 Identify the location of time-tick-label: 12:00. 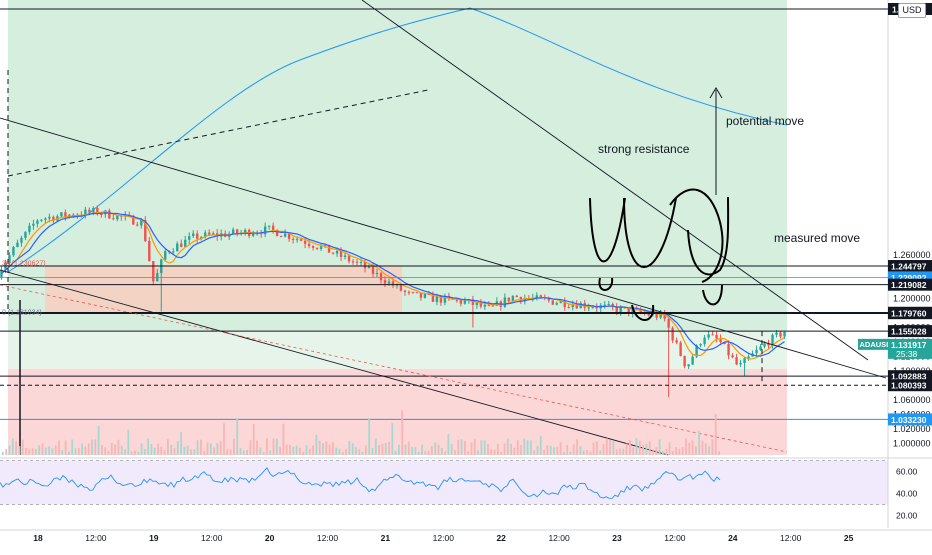
(212, 538).